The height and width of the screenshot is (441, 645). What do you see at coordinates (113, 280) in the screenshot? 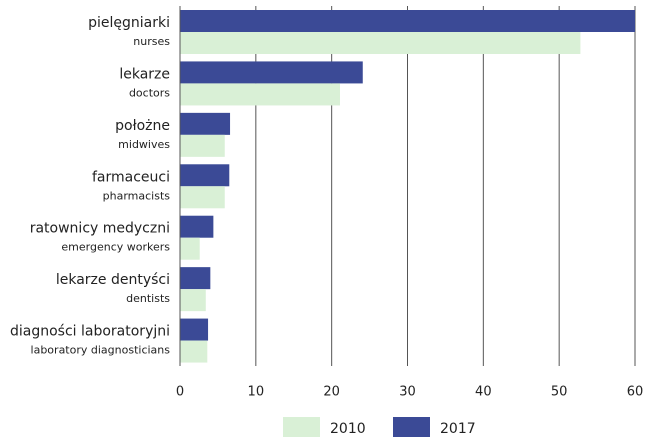
I see `category-label: lekarze dentyści` at bounding box center [113, 280].